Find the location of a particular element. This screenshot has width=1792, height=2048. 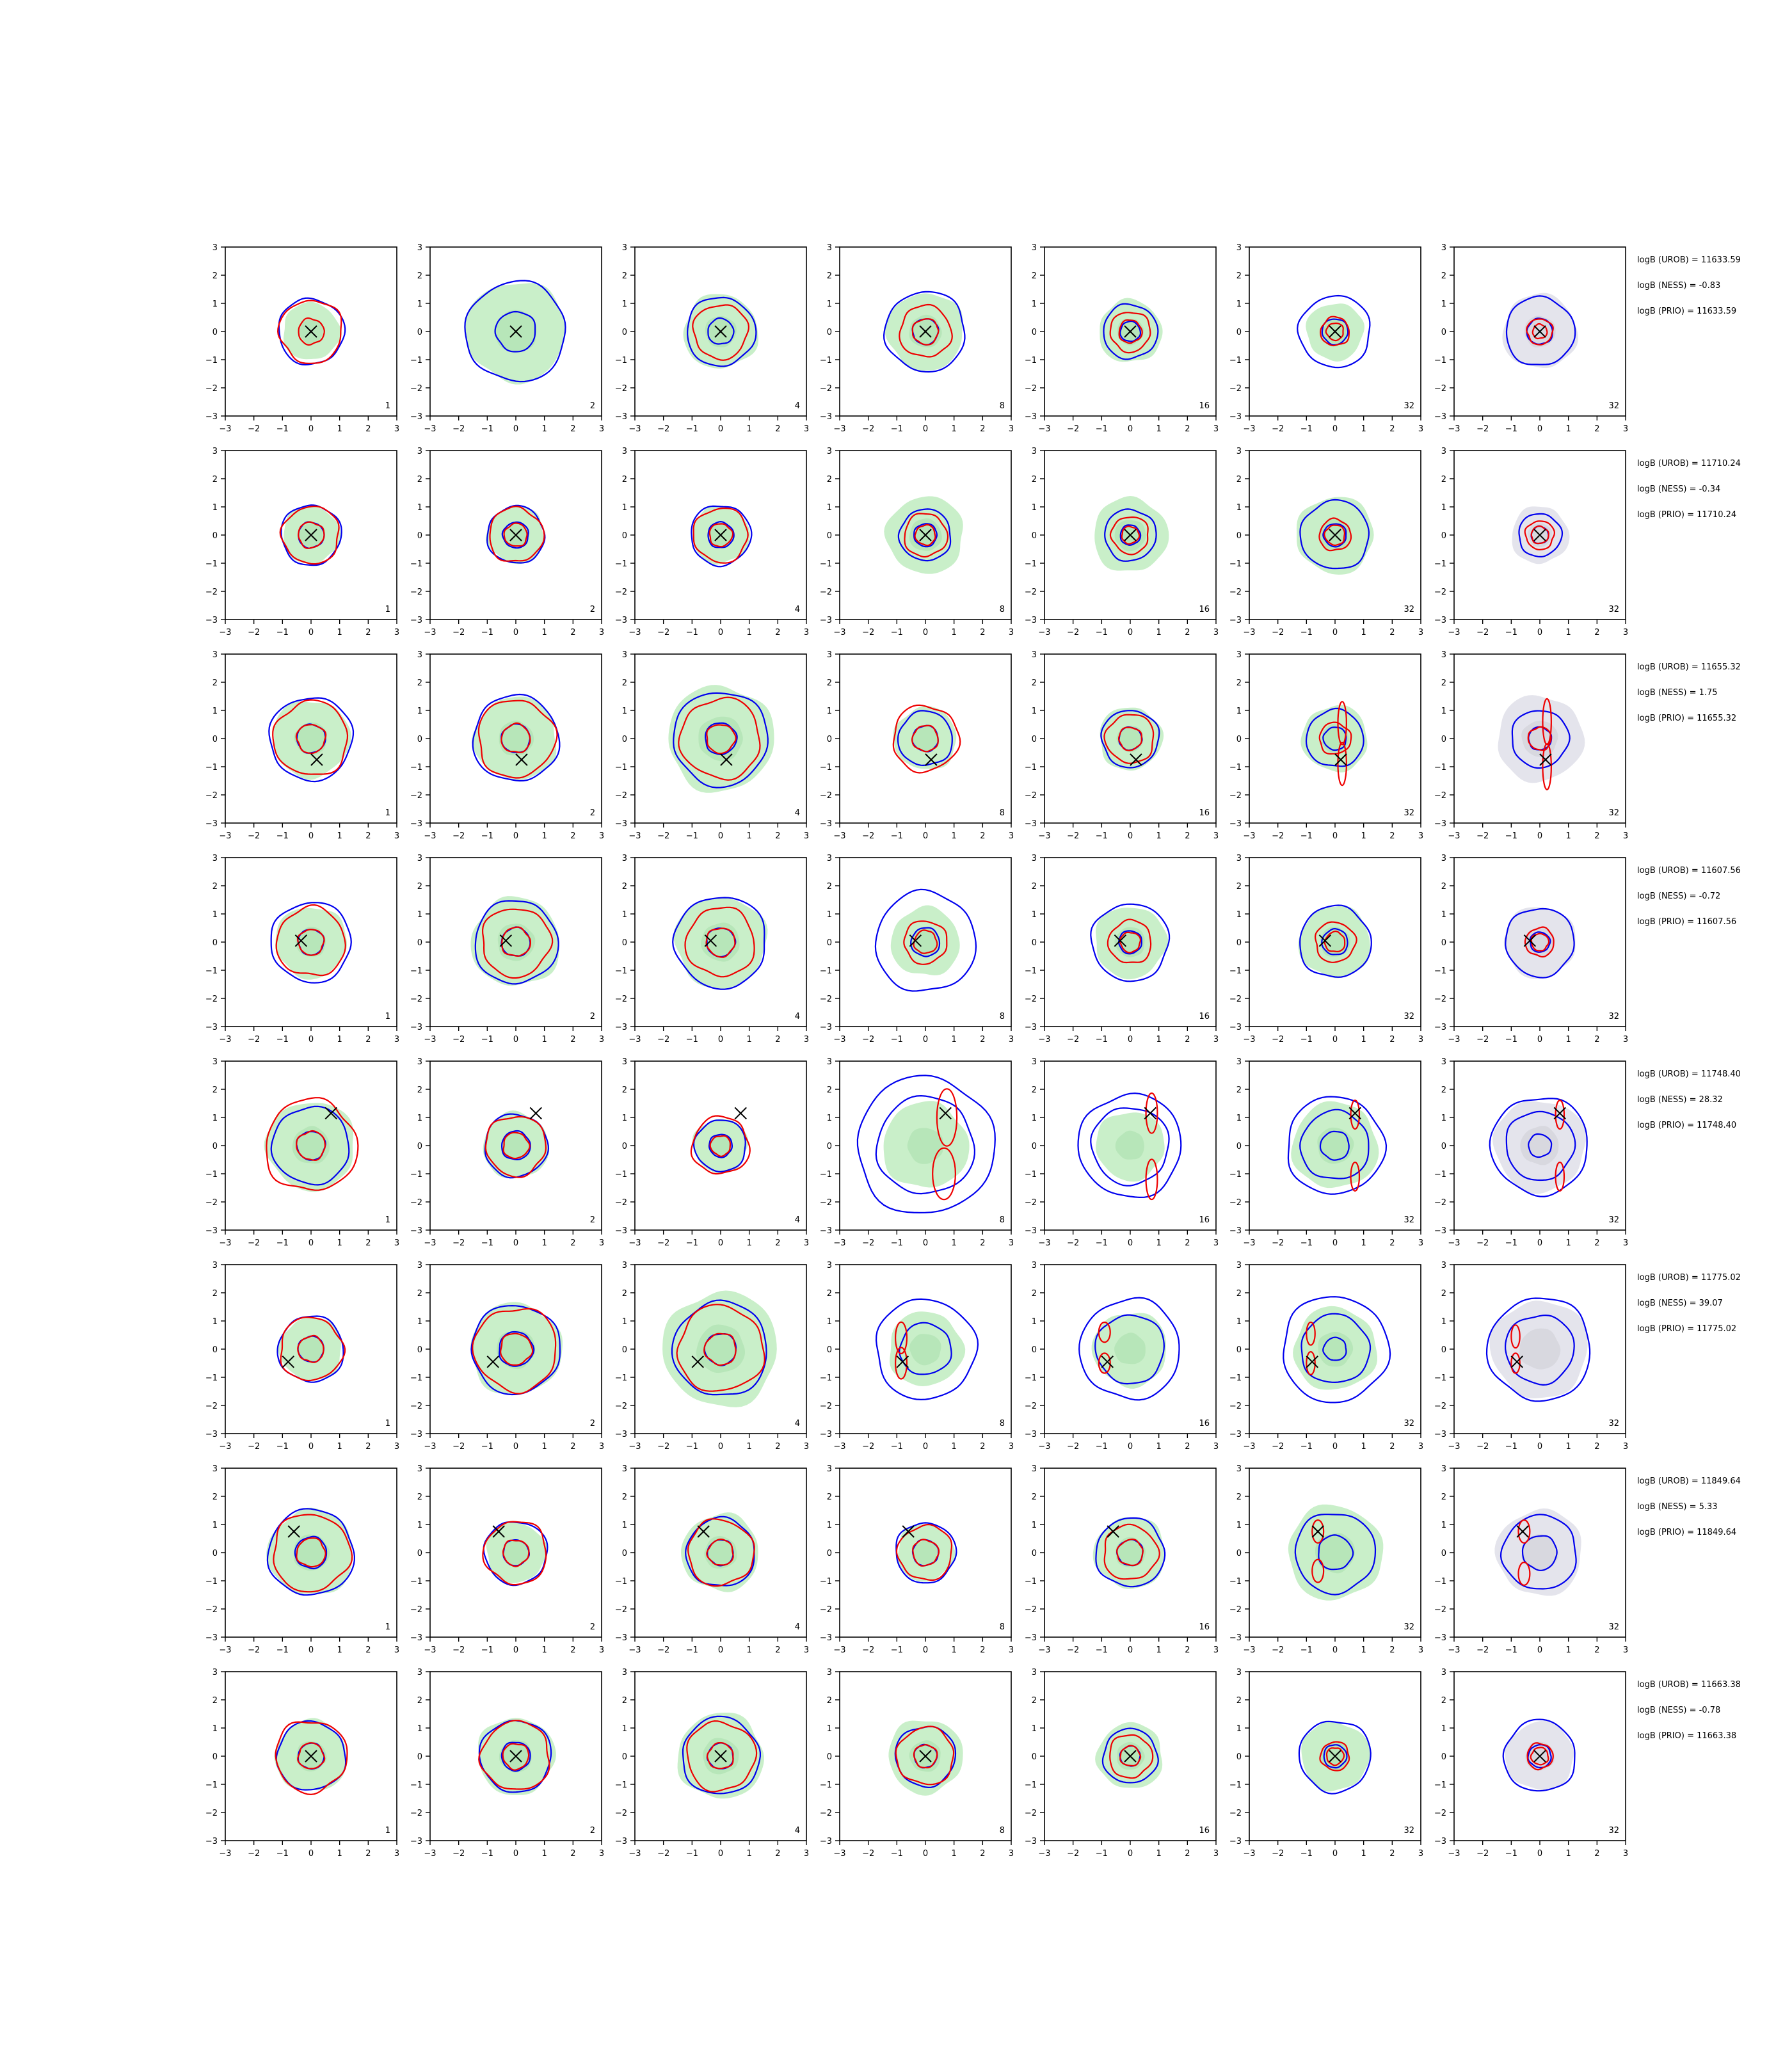

panel-r6-c4: −3−3 −2 −2 −1 −1 0 0 1 1 2 2 3 3 8 is located at coordinates (917, 1356).